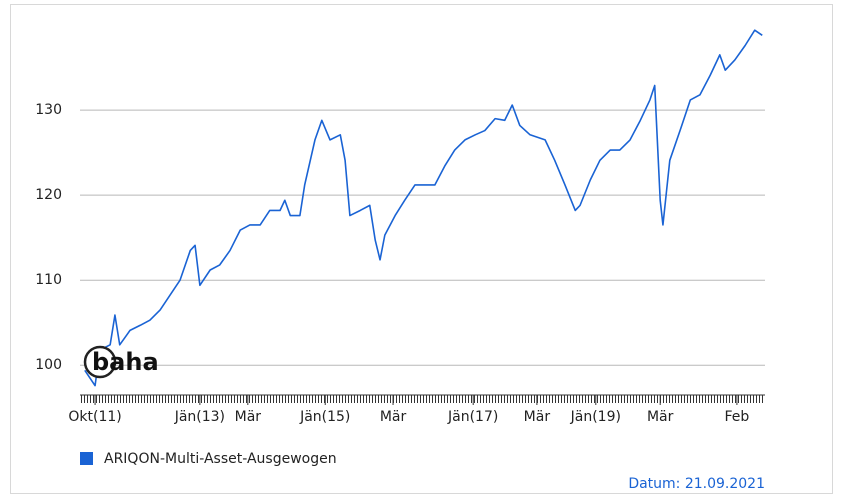 This screenshot has width=843, height=503. I want to click on y-tick-label: 130, so click(48, 110).